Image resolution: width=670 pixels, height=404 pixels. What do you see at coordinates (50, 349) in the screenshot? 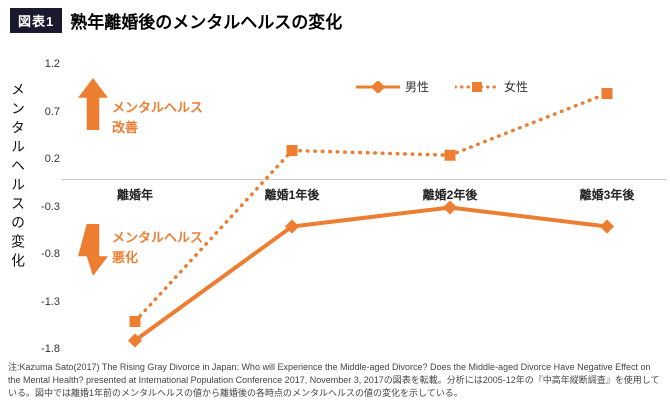
I see `y-tick-label: -1.8` at bounding box center [50, 349].